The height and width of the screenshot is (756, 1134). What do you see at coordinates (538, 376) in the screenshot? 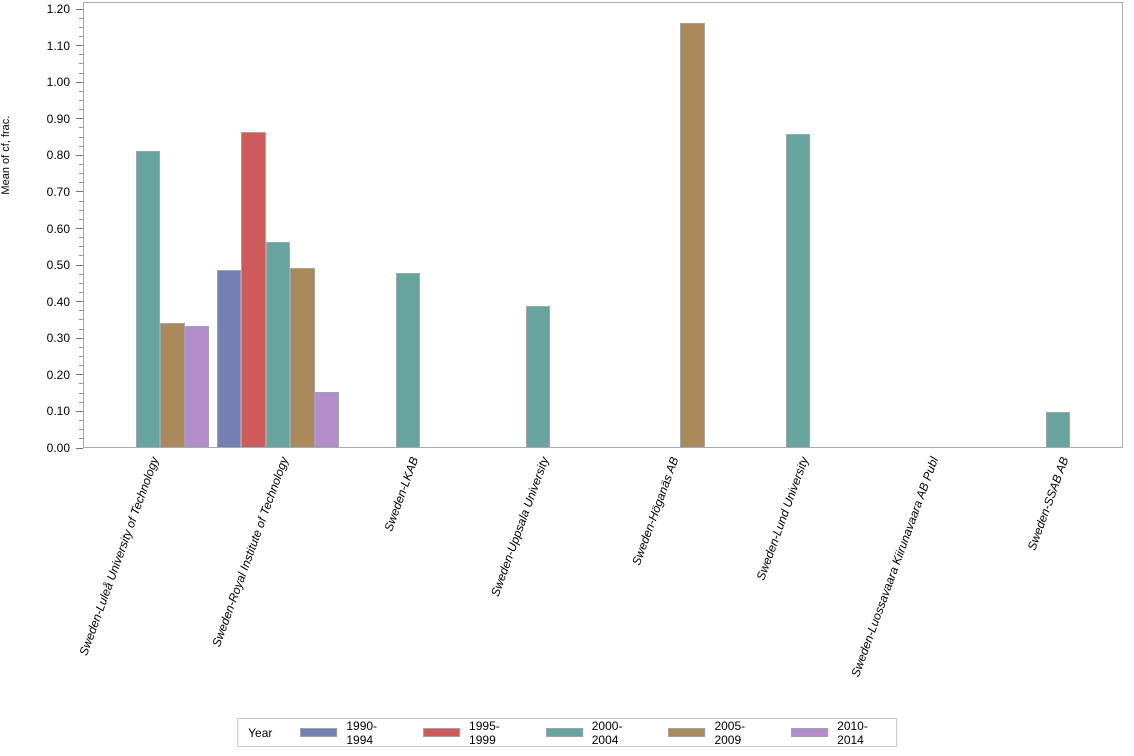
I see `bar-2000-2004-Sweden-Uppsala University` at bounding box center [538, 376].